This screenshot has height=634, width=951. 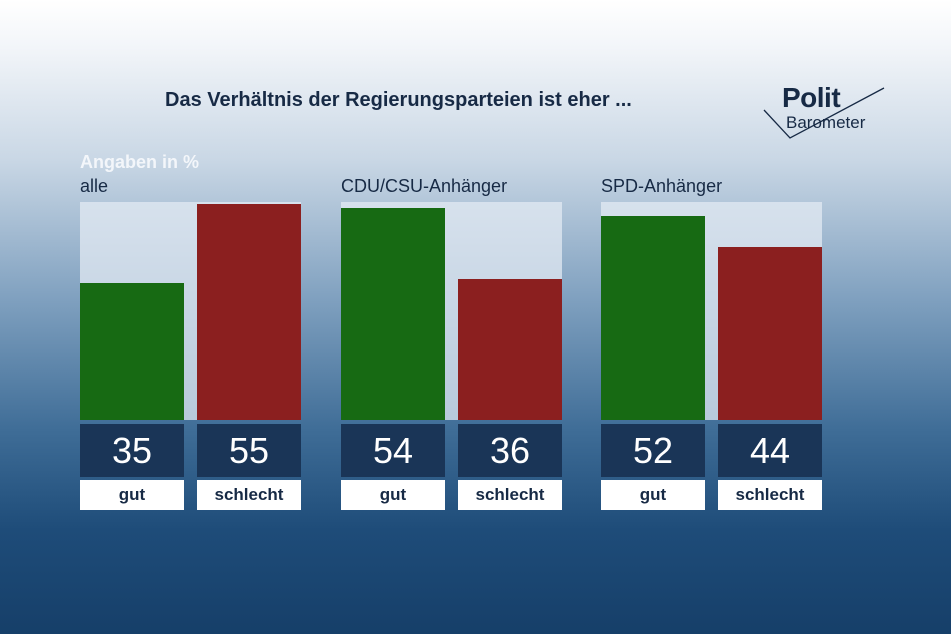 I want to click on logo-check-mark, so click(x=824, y=113).